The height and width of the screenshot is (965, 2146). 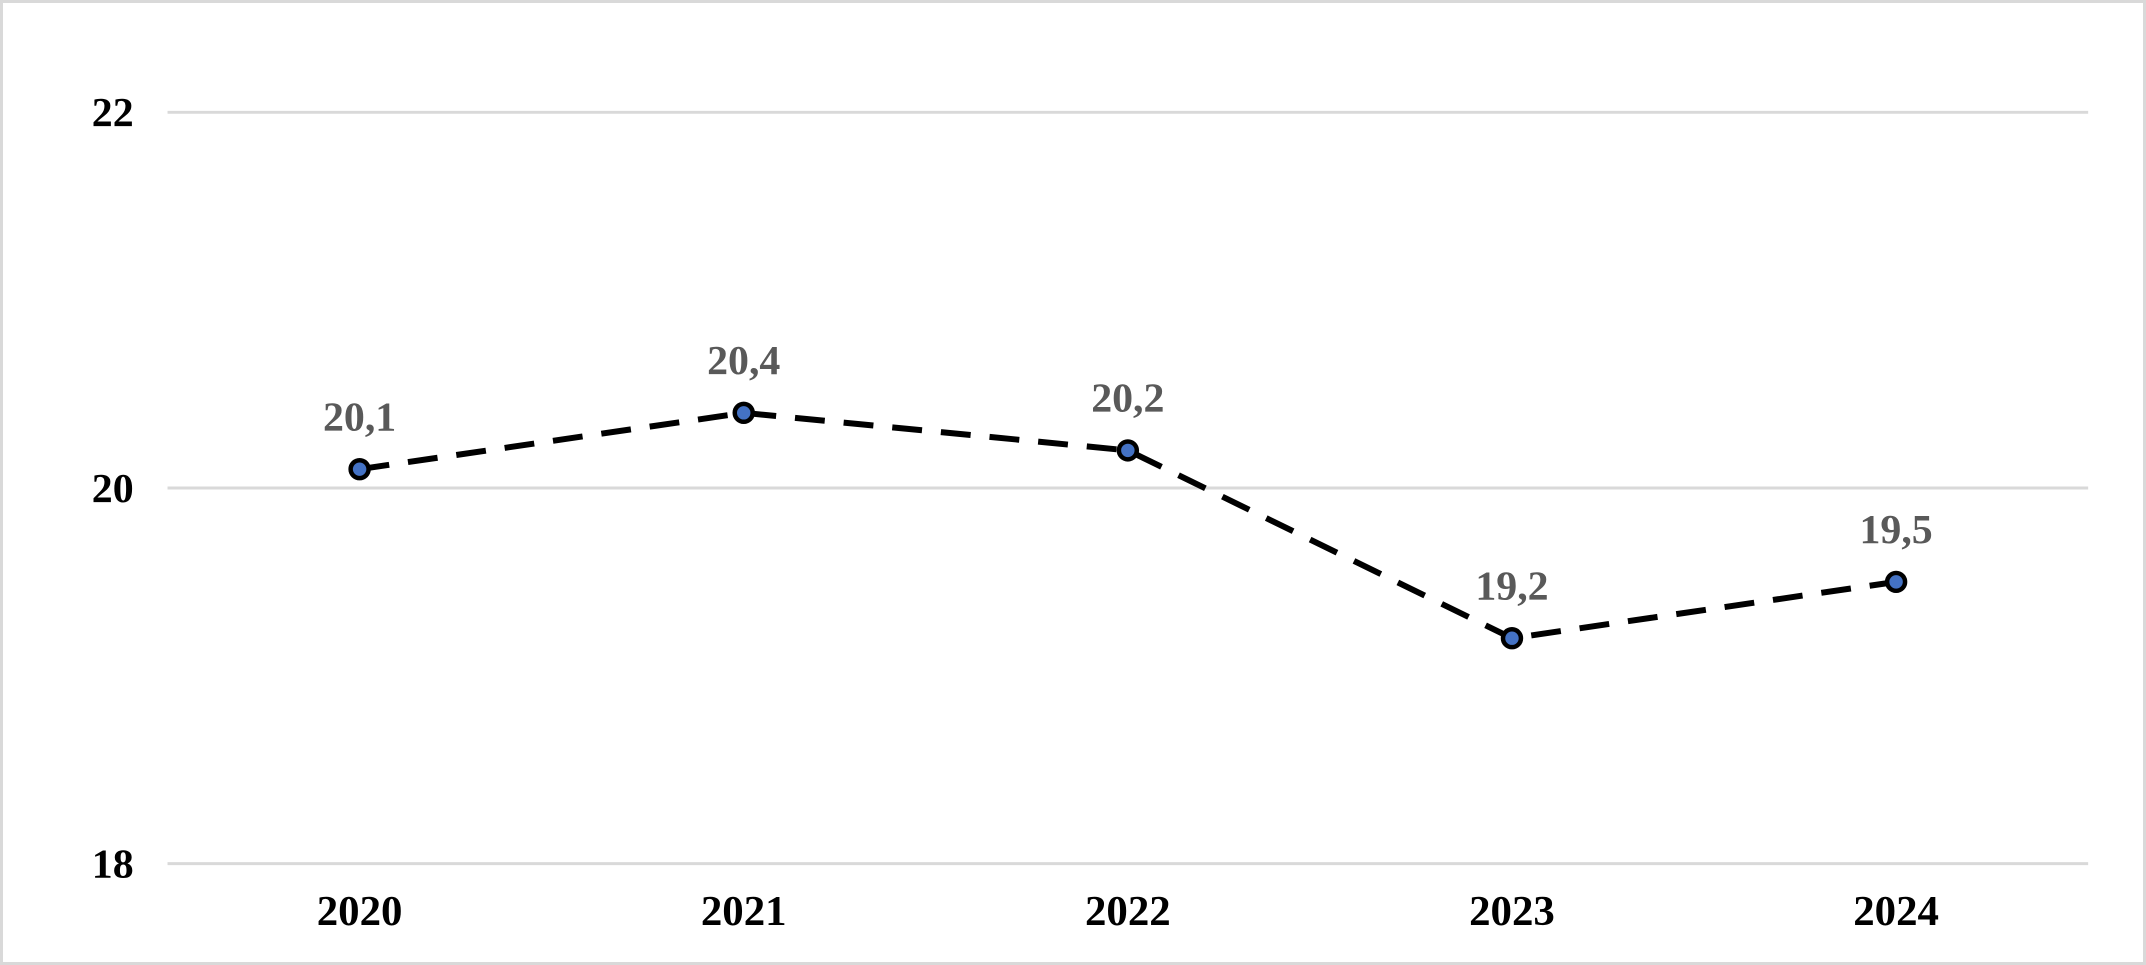 I want to click on y-axis-tick-18: 18, so click(x=113, y=865).